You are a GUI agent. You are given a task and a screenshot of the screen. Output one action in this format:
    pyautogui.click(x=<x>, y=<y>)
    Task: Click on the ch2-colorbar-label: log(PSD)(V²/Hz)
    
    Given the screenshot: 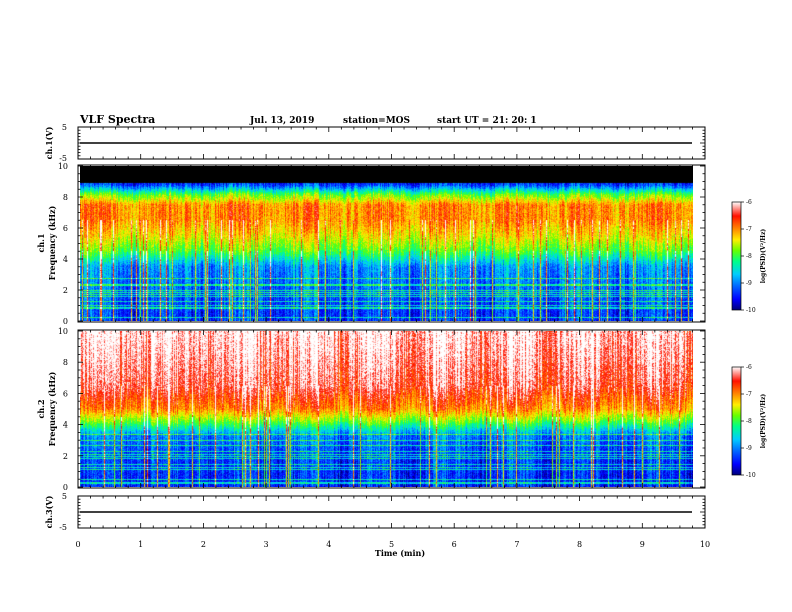 What is the action you would take?
    pyautogui.click(x=763, y=421)
    